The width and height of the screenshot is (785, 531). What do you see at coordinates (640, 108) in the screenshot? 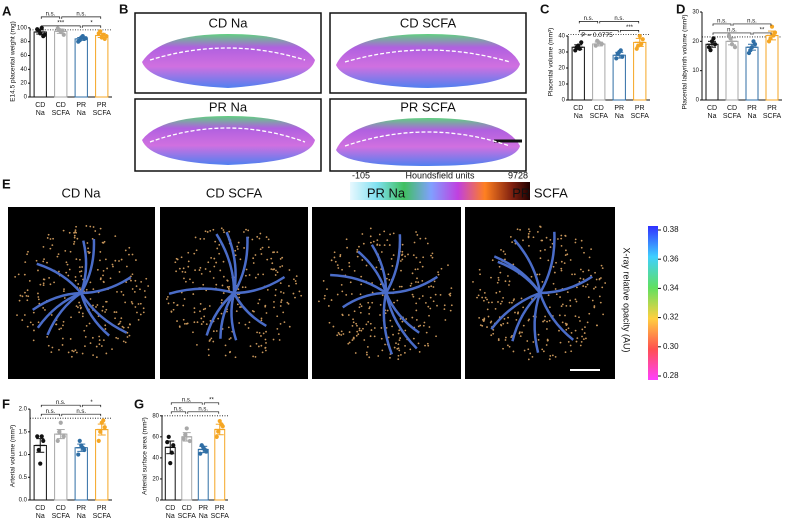
I see `x-tick-label: PR` at bounding box center [640, 108].